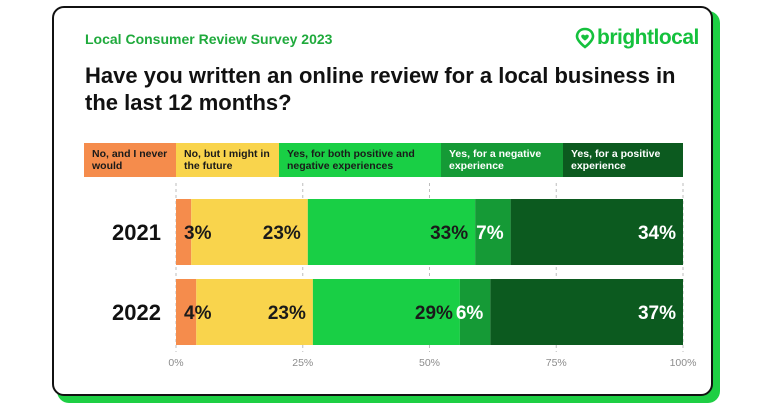 The height and width of the screenshot is (410, 772). I want to click on data-label-2022-3: 29%, so click(434, 313).